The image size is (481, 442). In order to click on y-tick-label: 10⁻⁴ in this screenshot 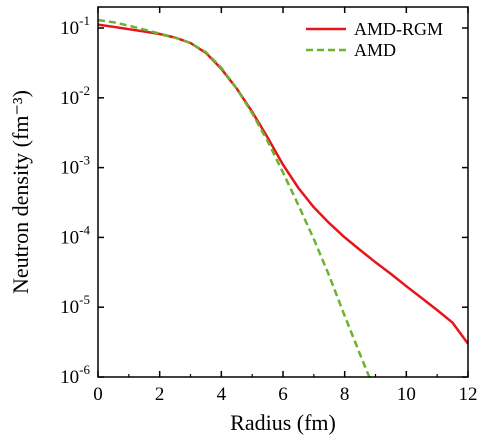, I will do `click(75, 235)`.